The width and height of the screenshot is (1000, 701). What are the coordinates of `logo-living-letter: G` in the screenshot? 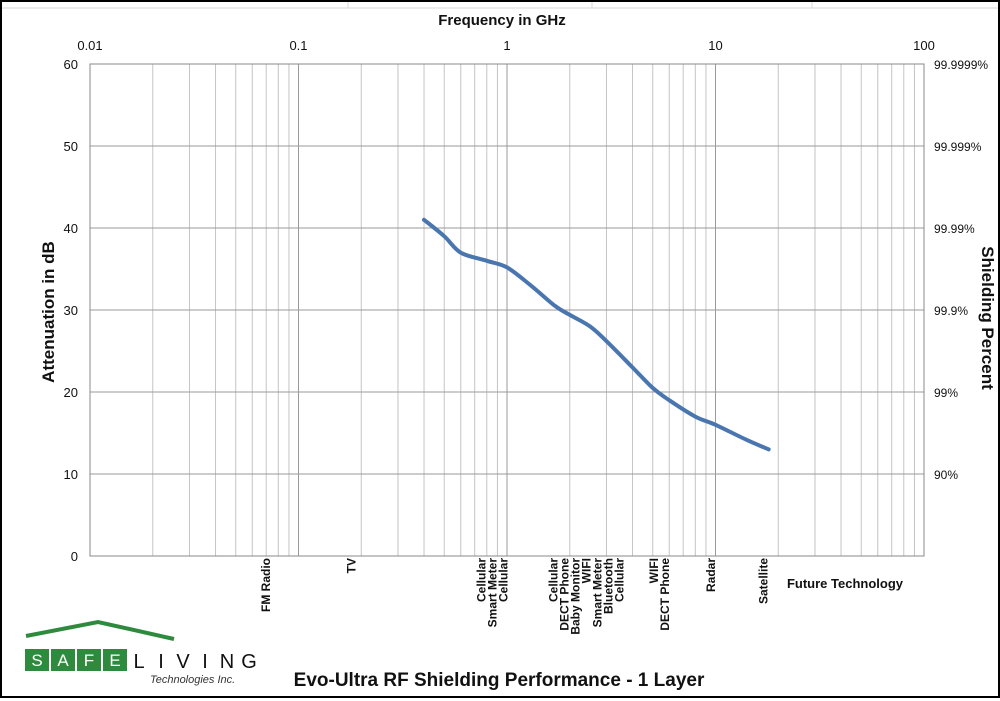 It's located at (249, 662).